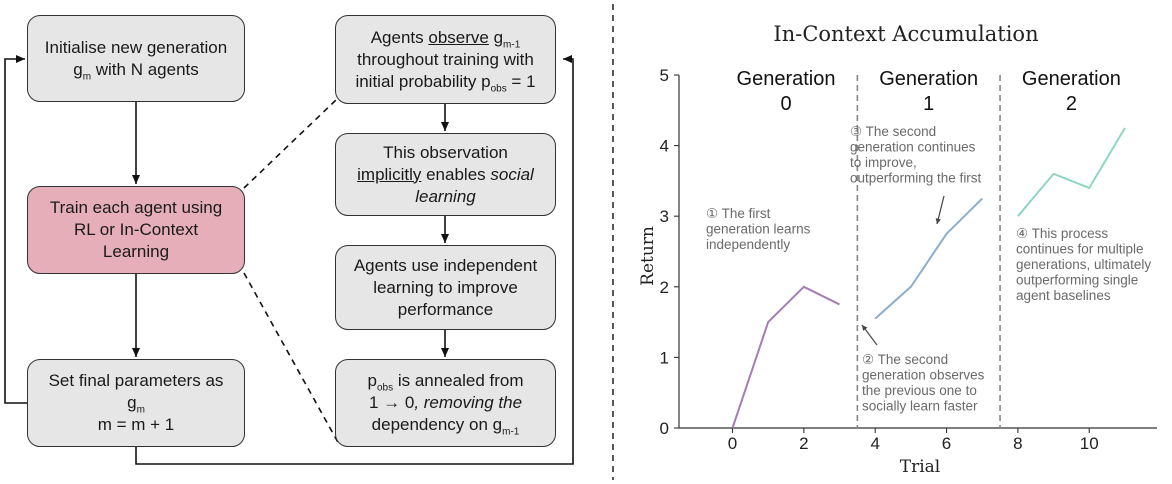 The width and height of the screenshot is (1172, 484). I want to click on annotation-4-line: outperforming single, so click(1077, 280).